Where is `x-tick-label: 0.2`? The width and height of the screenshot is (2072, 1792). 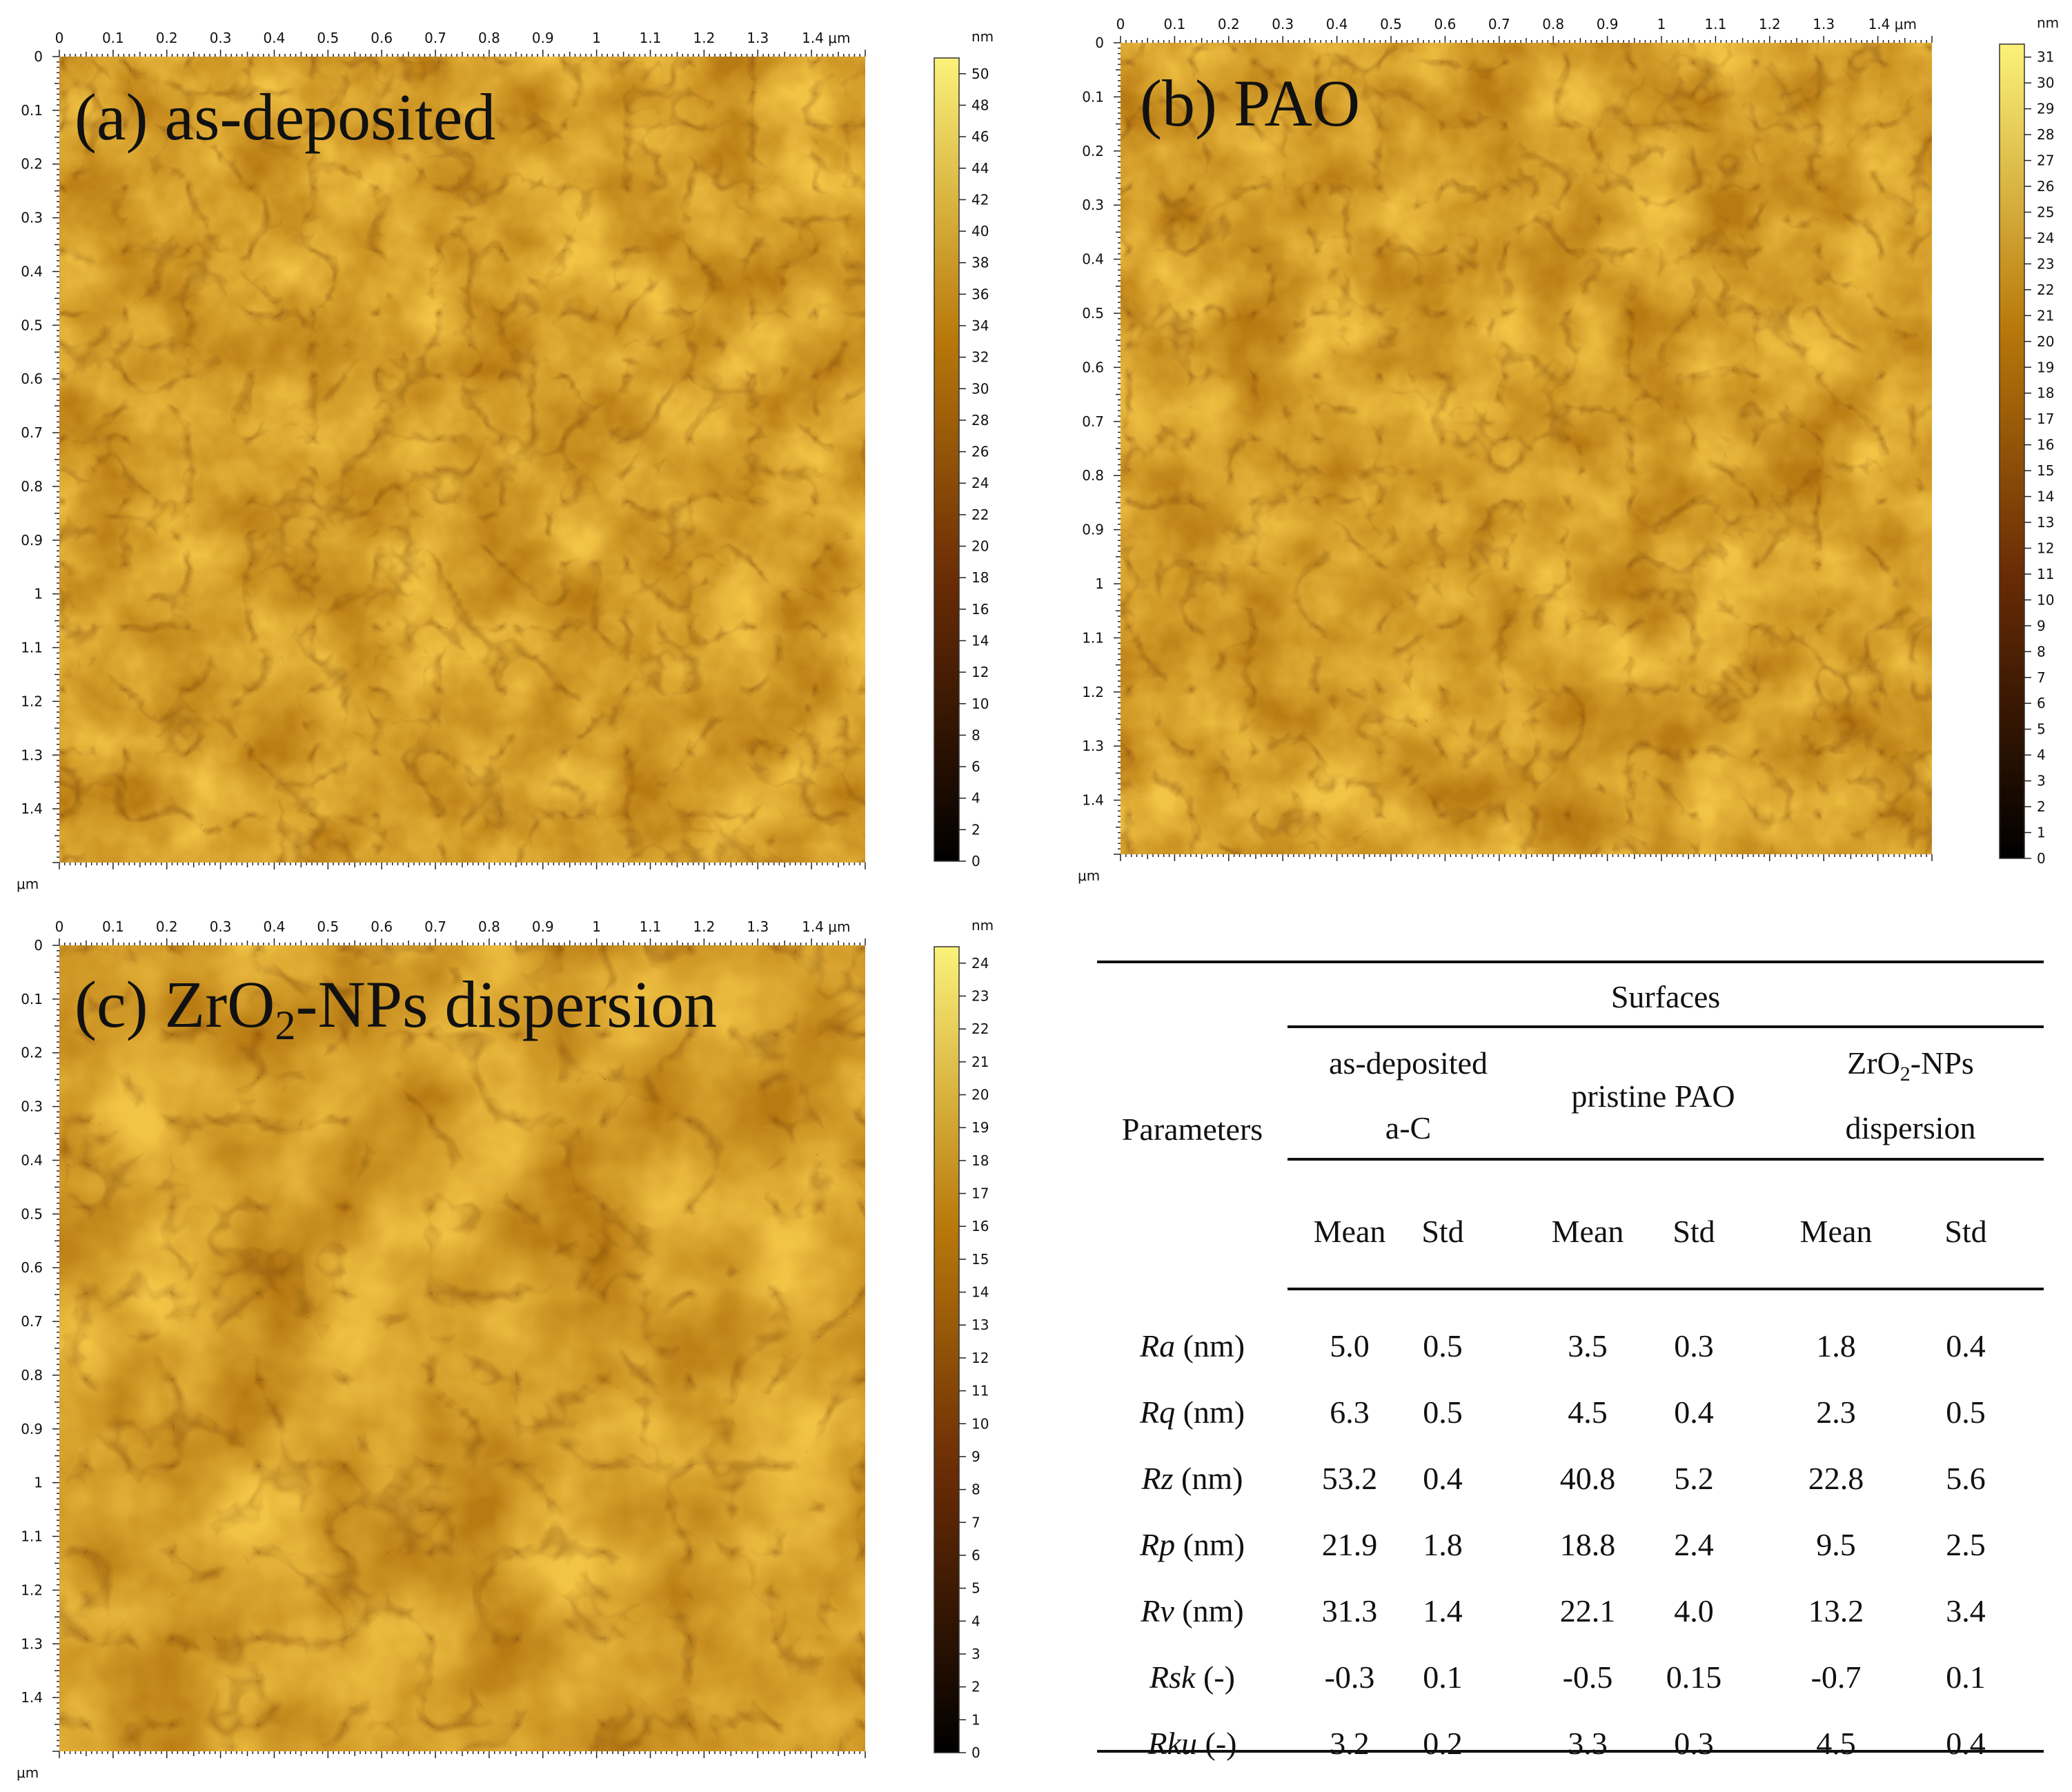
x-tick-label: 0.2 is located at coordinates (167, 926).